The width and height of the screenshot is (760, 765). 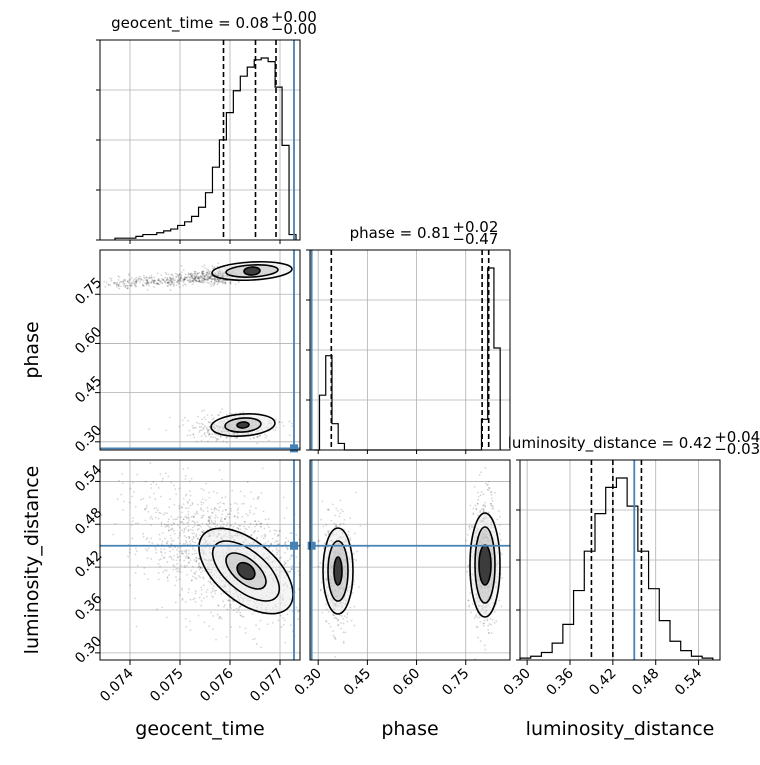 I want to click on xtick-label-phase-0: 0.30, so click(x=308, y=682).